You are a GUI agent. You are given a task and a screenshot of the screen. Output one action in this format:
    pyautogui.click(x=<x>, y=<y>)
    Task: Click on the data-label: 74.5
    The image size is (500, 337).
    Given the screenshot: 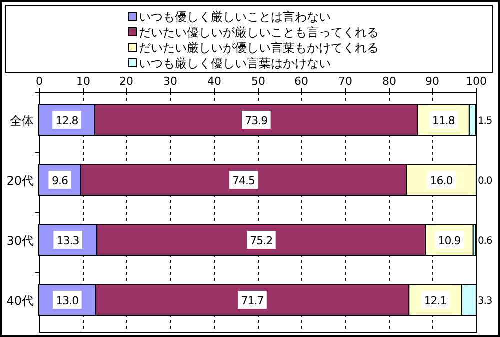 What is the action you would take?
    pyautogui.click(x=244, y=181)
    